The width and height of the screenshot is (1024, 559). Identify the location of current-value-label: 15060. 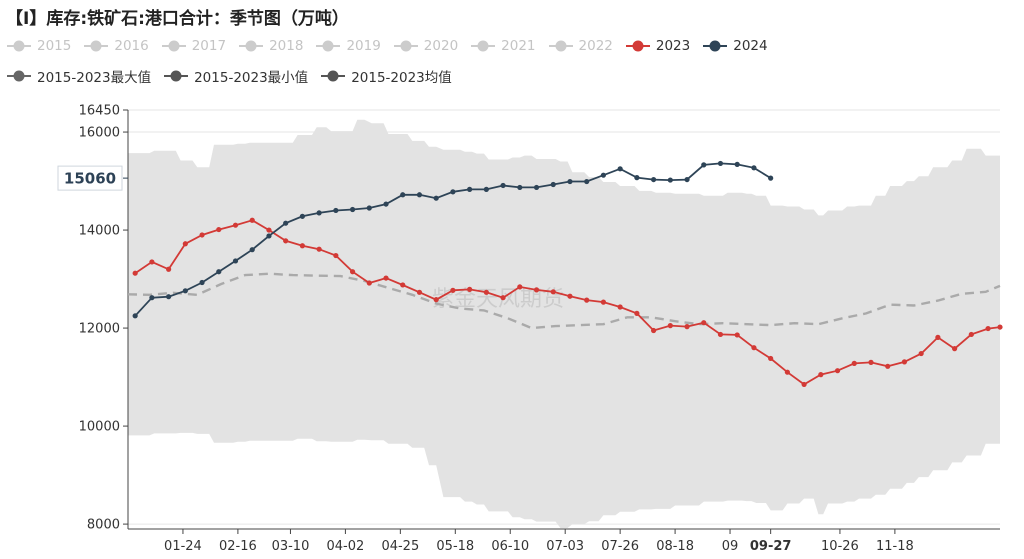
(90, 179).